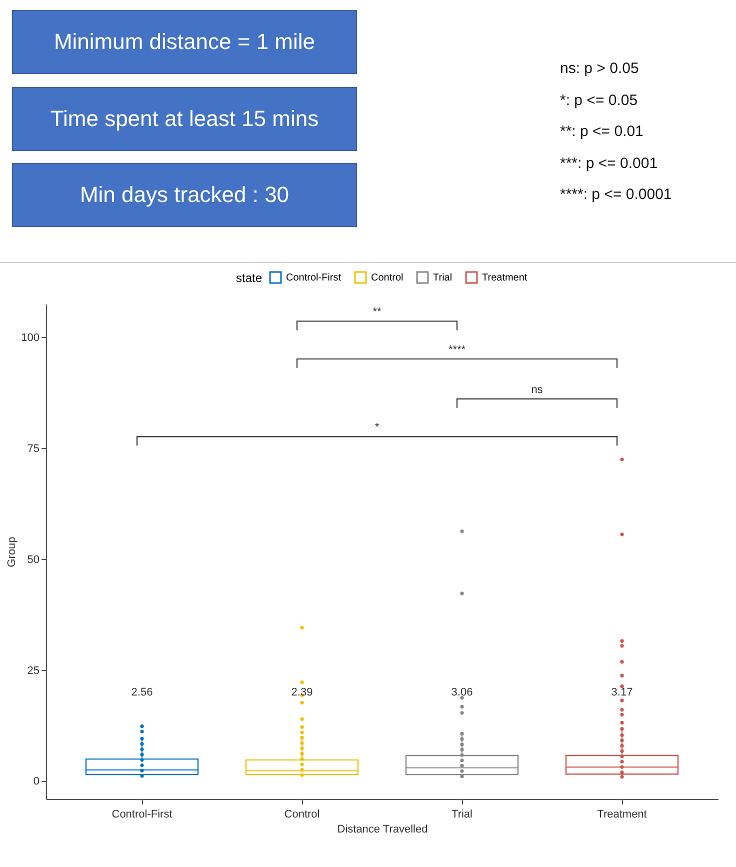 The width and height of the screenshot is (736, 867). What do you see at coordinates (442, 278) in the screenshot?
I see `legend-label: Trial` at bounding box center [442, 278].